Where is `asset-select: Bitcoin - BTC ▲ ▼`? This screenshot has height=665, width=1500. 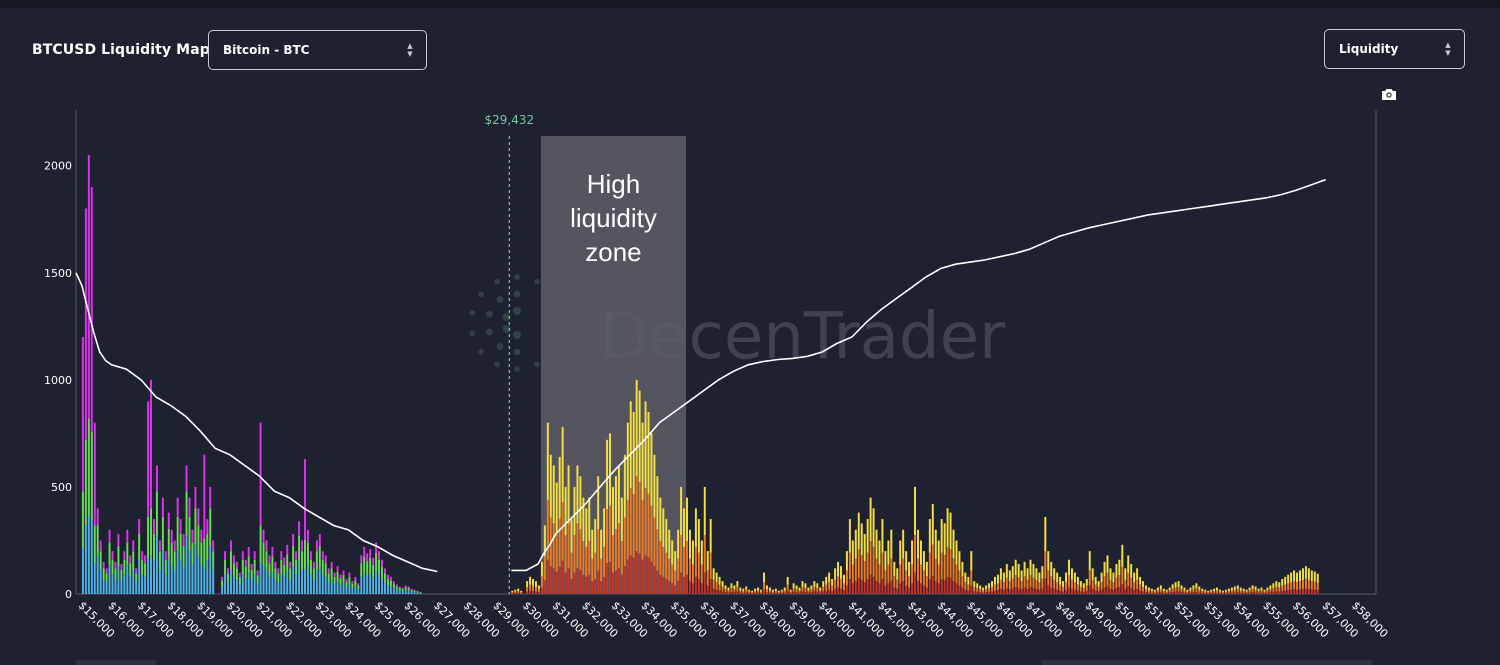
asset-select: Bitcoin - BTC ▲ ▼ is located at coordinates (317, 50).